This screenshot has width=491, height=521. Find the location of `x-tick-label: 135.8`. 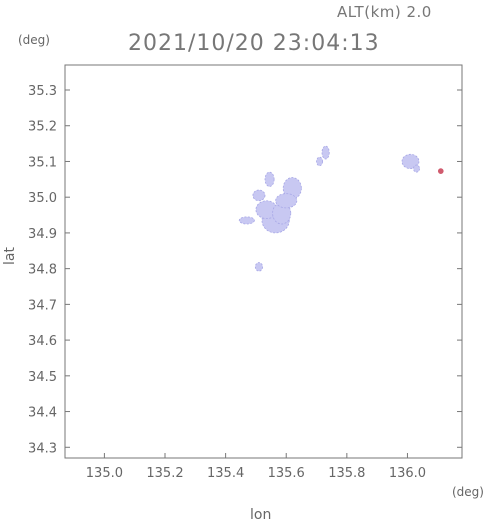

x-tick-label: 135.8 is located at coordinates (346, 473).